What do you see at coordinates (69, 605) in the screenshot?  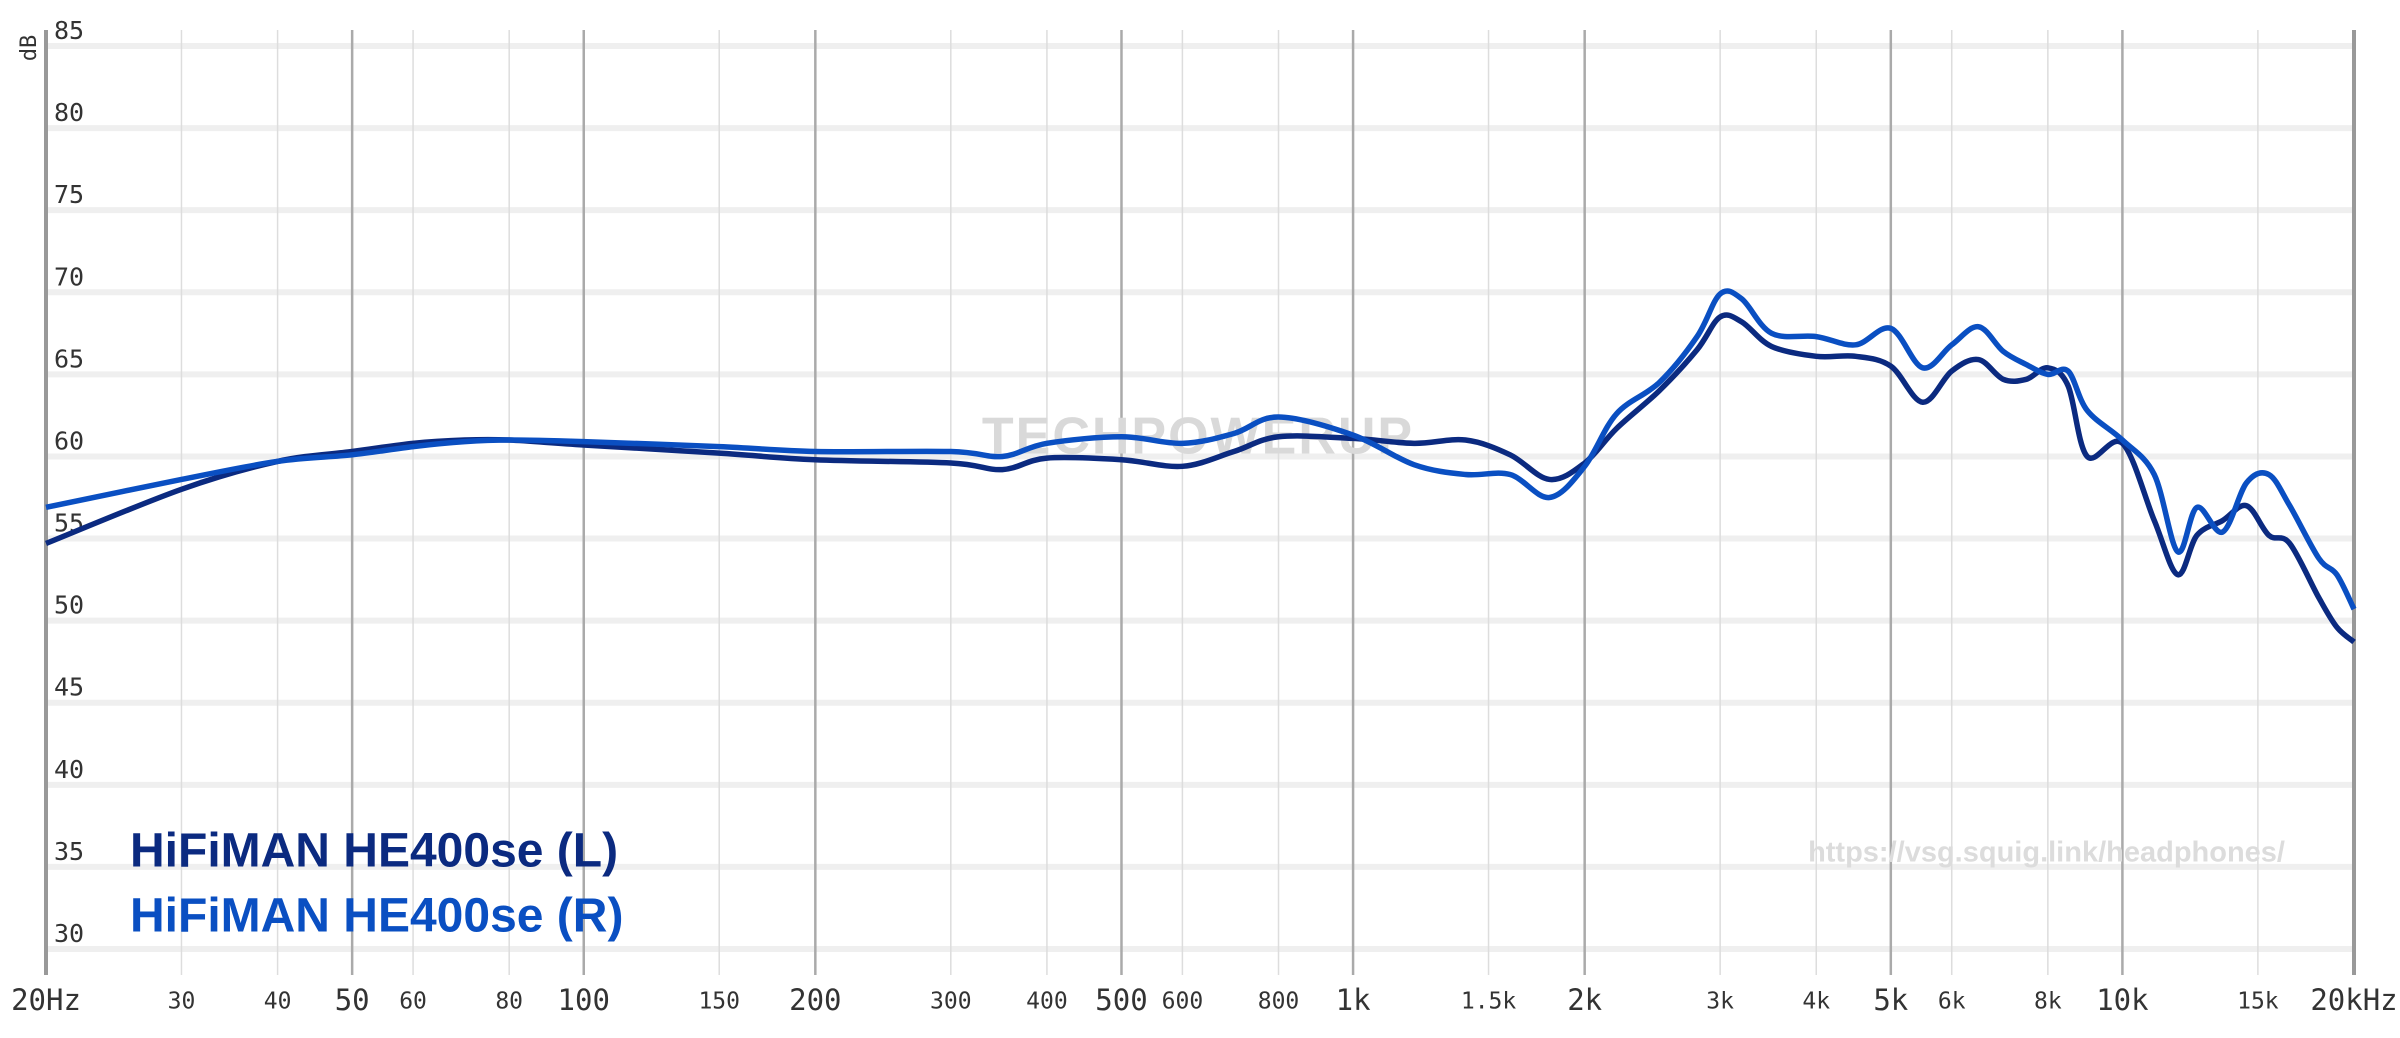 I see `y-tick-label: 50` at bounding box center [69, 605].